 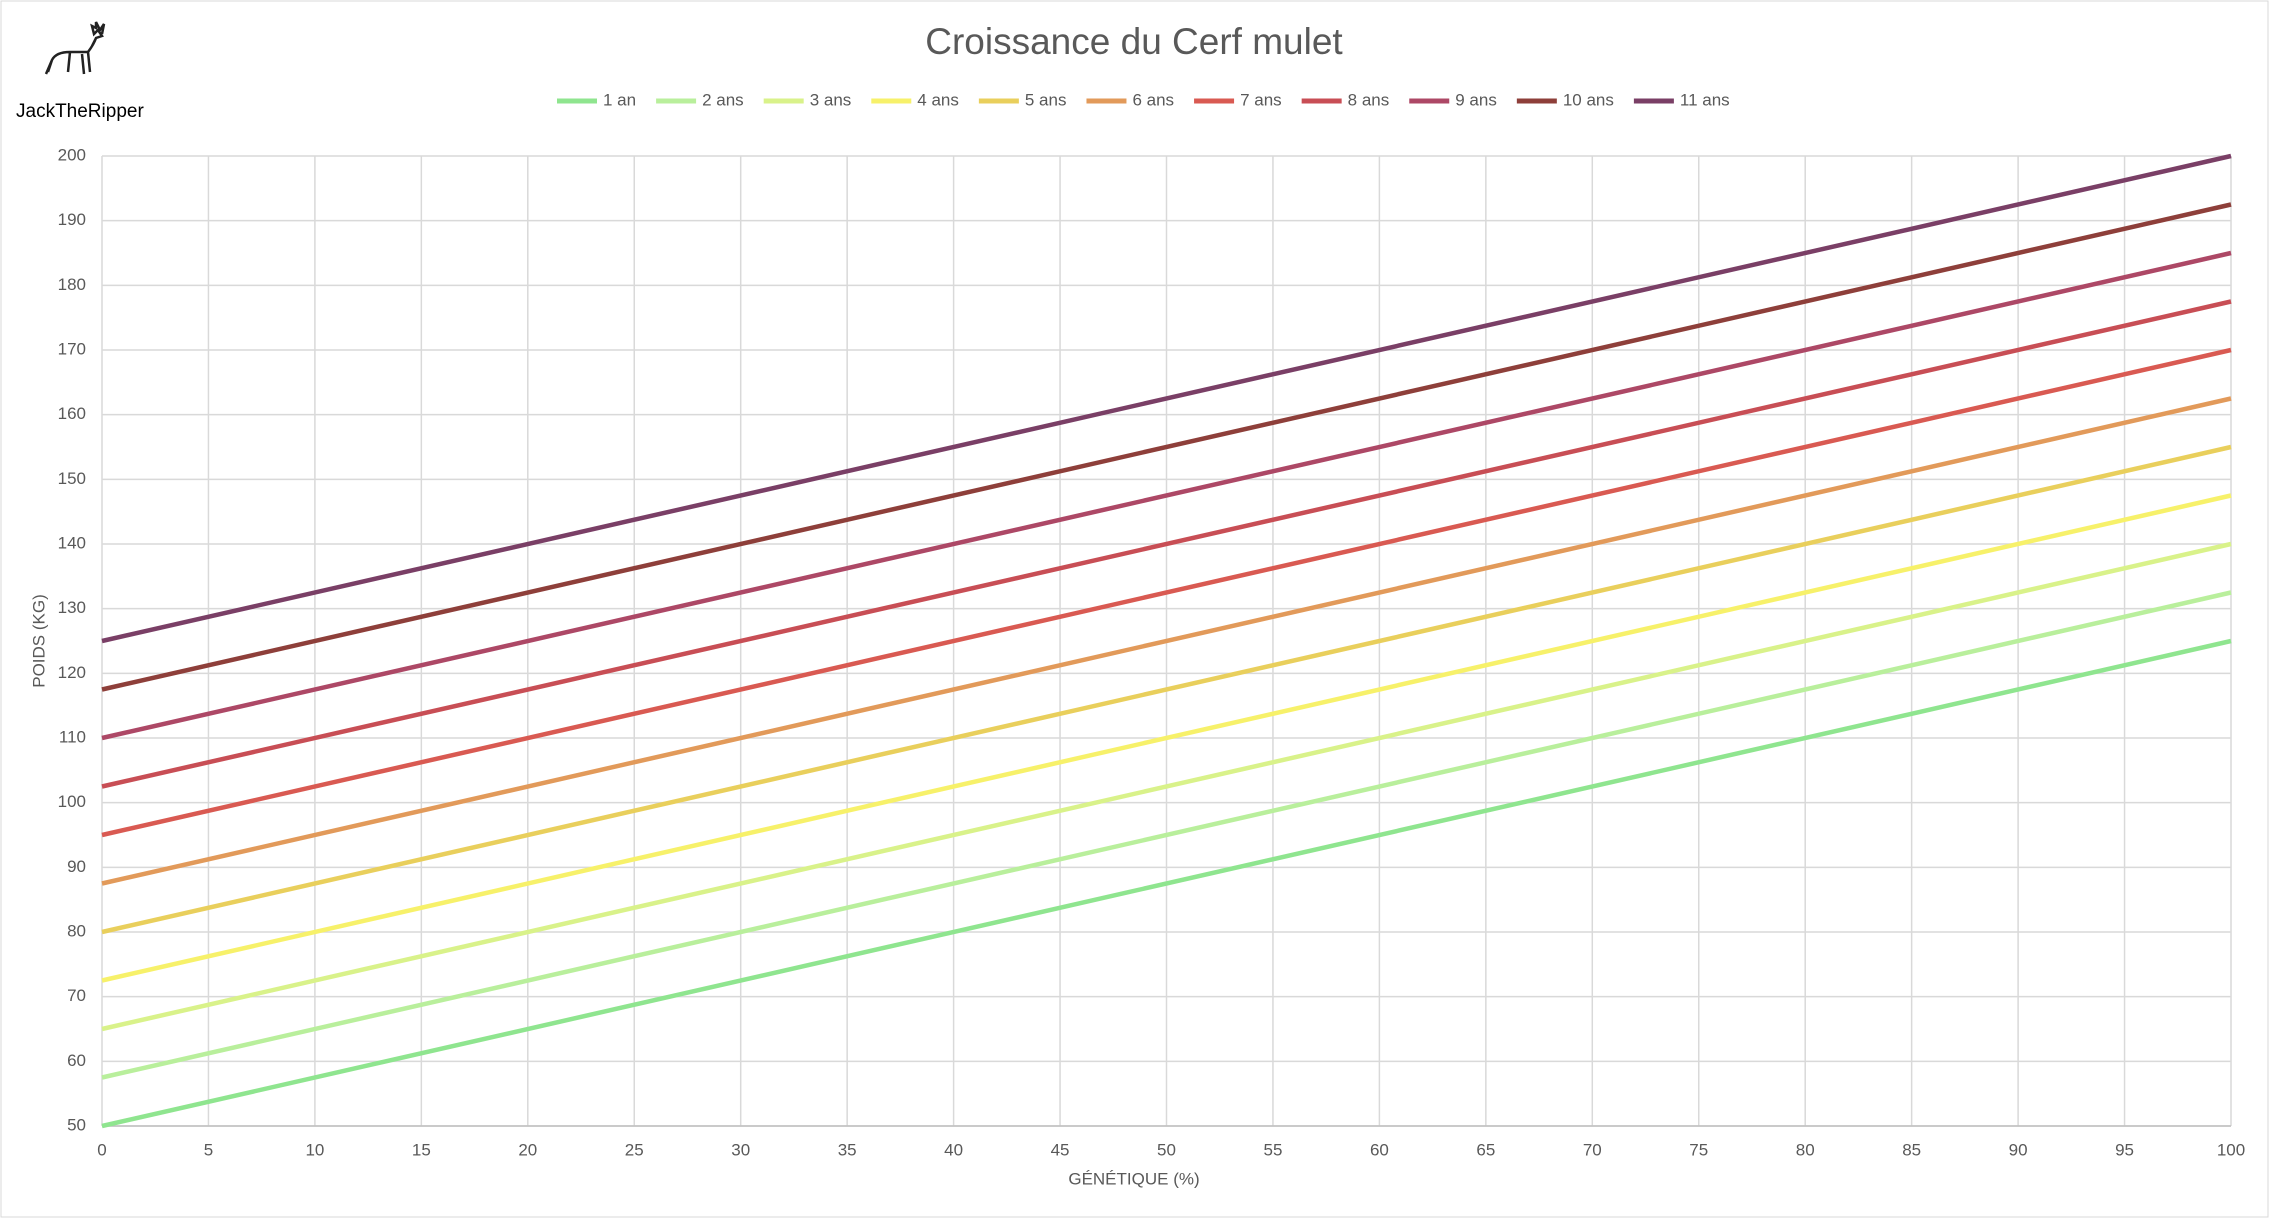 What do you see at coordinates (1261, 99) in the screenshot?
I see `legend-label: 7 ans` at bounding box center [1261, 99].